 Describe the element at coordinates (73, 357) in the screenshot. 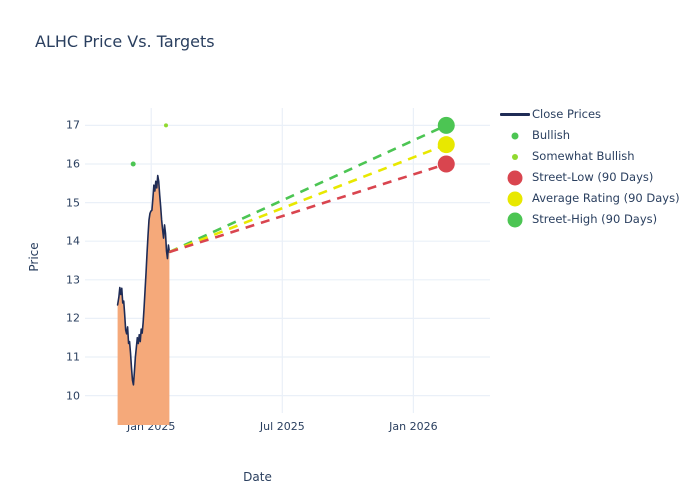

I see `y-axis-tick-label: 11` at that location.